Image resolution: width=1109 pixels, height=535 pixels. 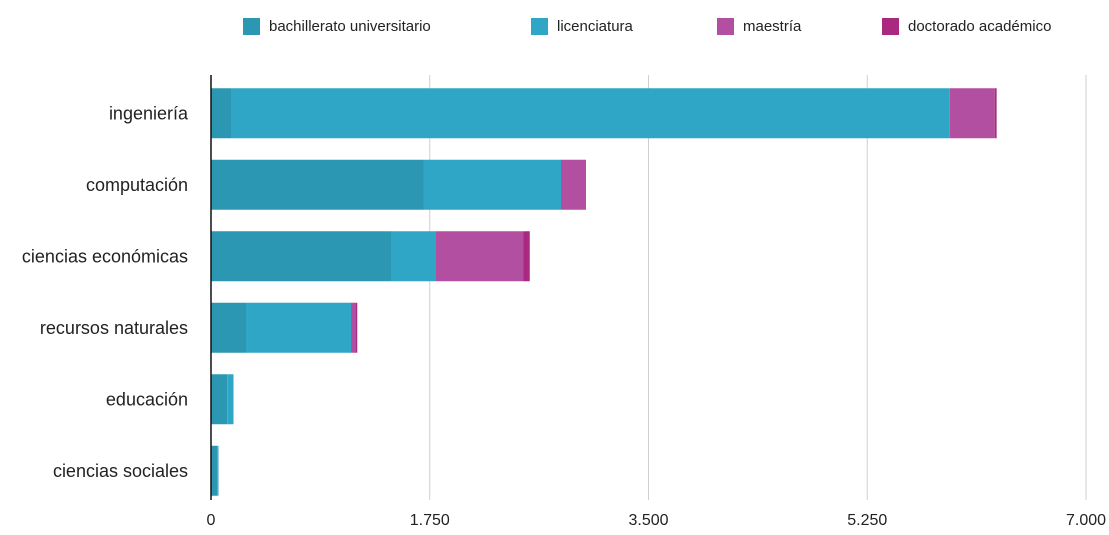 I want to click on legend-item-bachillerato: bachillerato universitario, so click(x=337, y=26).